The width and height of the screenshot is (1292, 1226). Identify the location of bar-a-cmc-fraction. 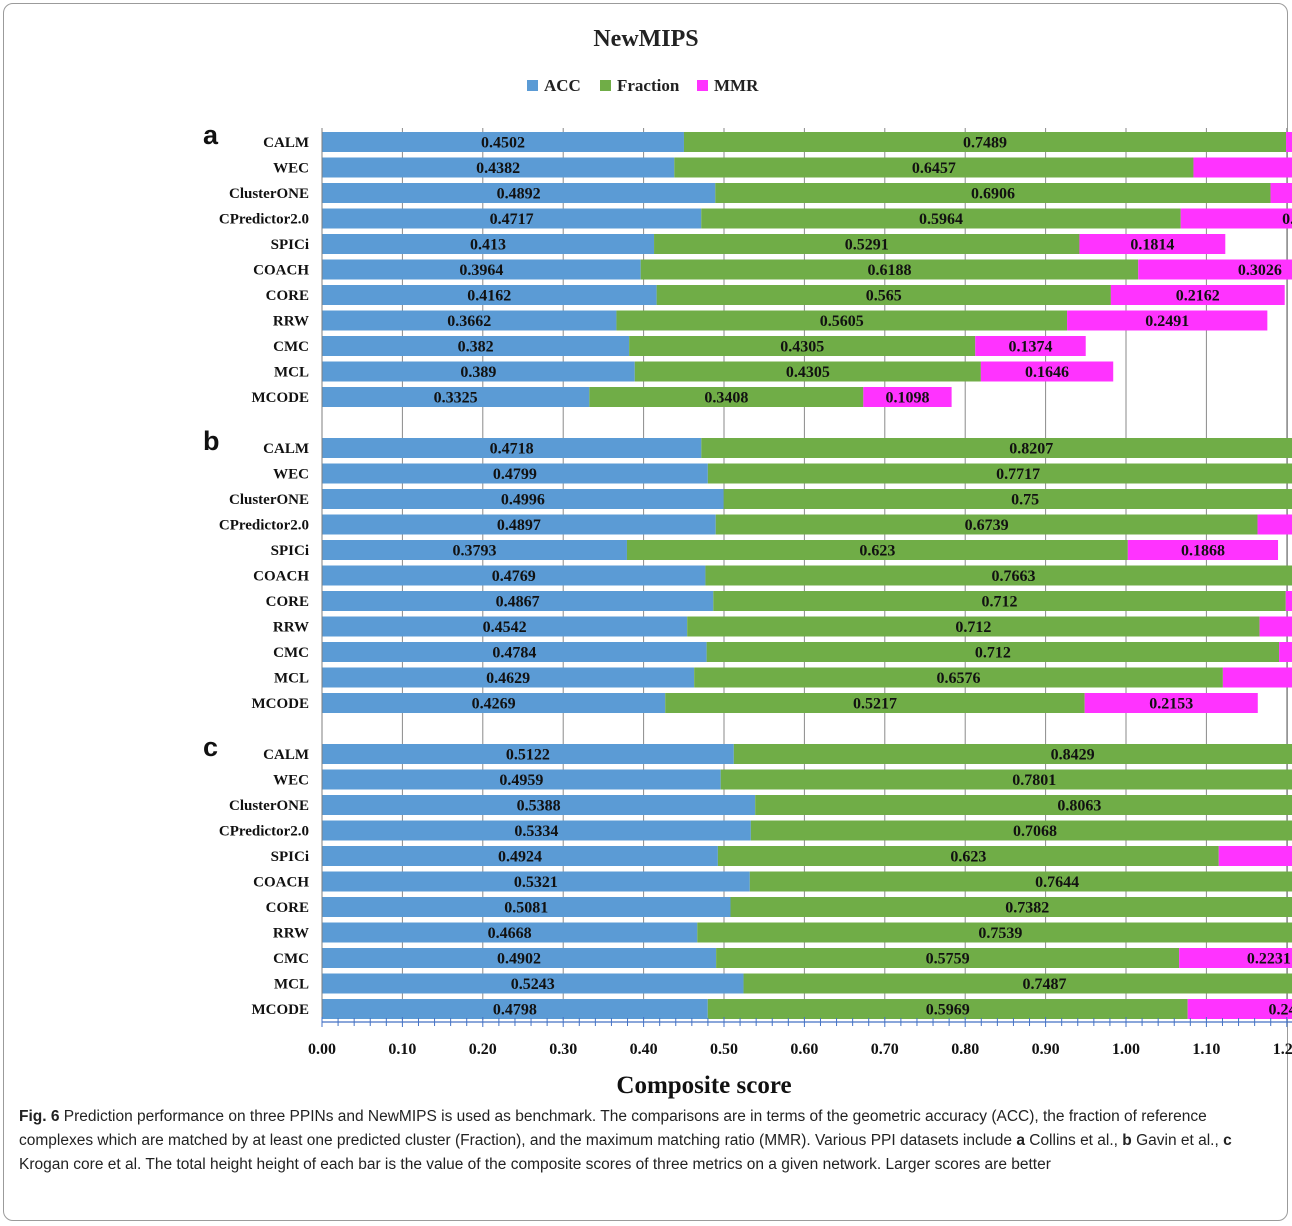
(802, 346).